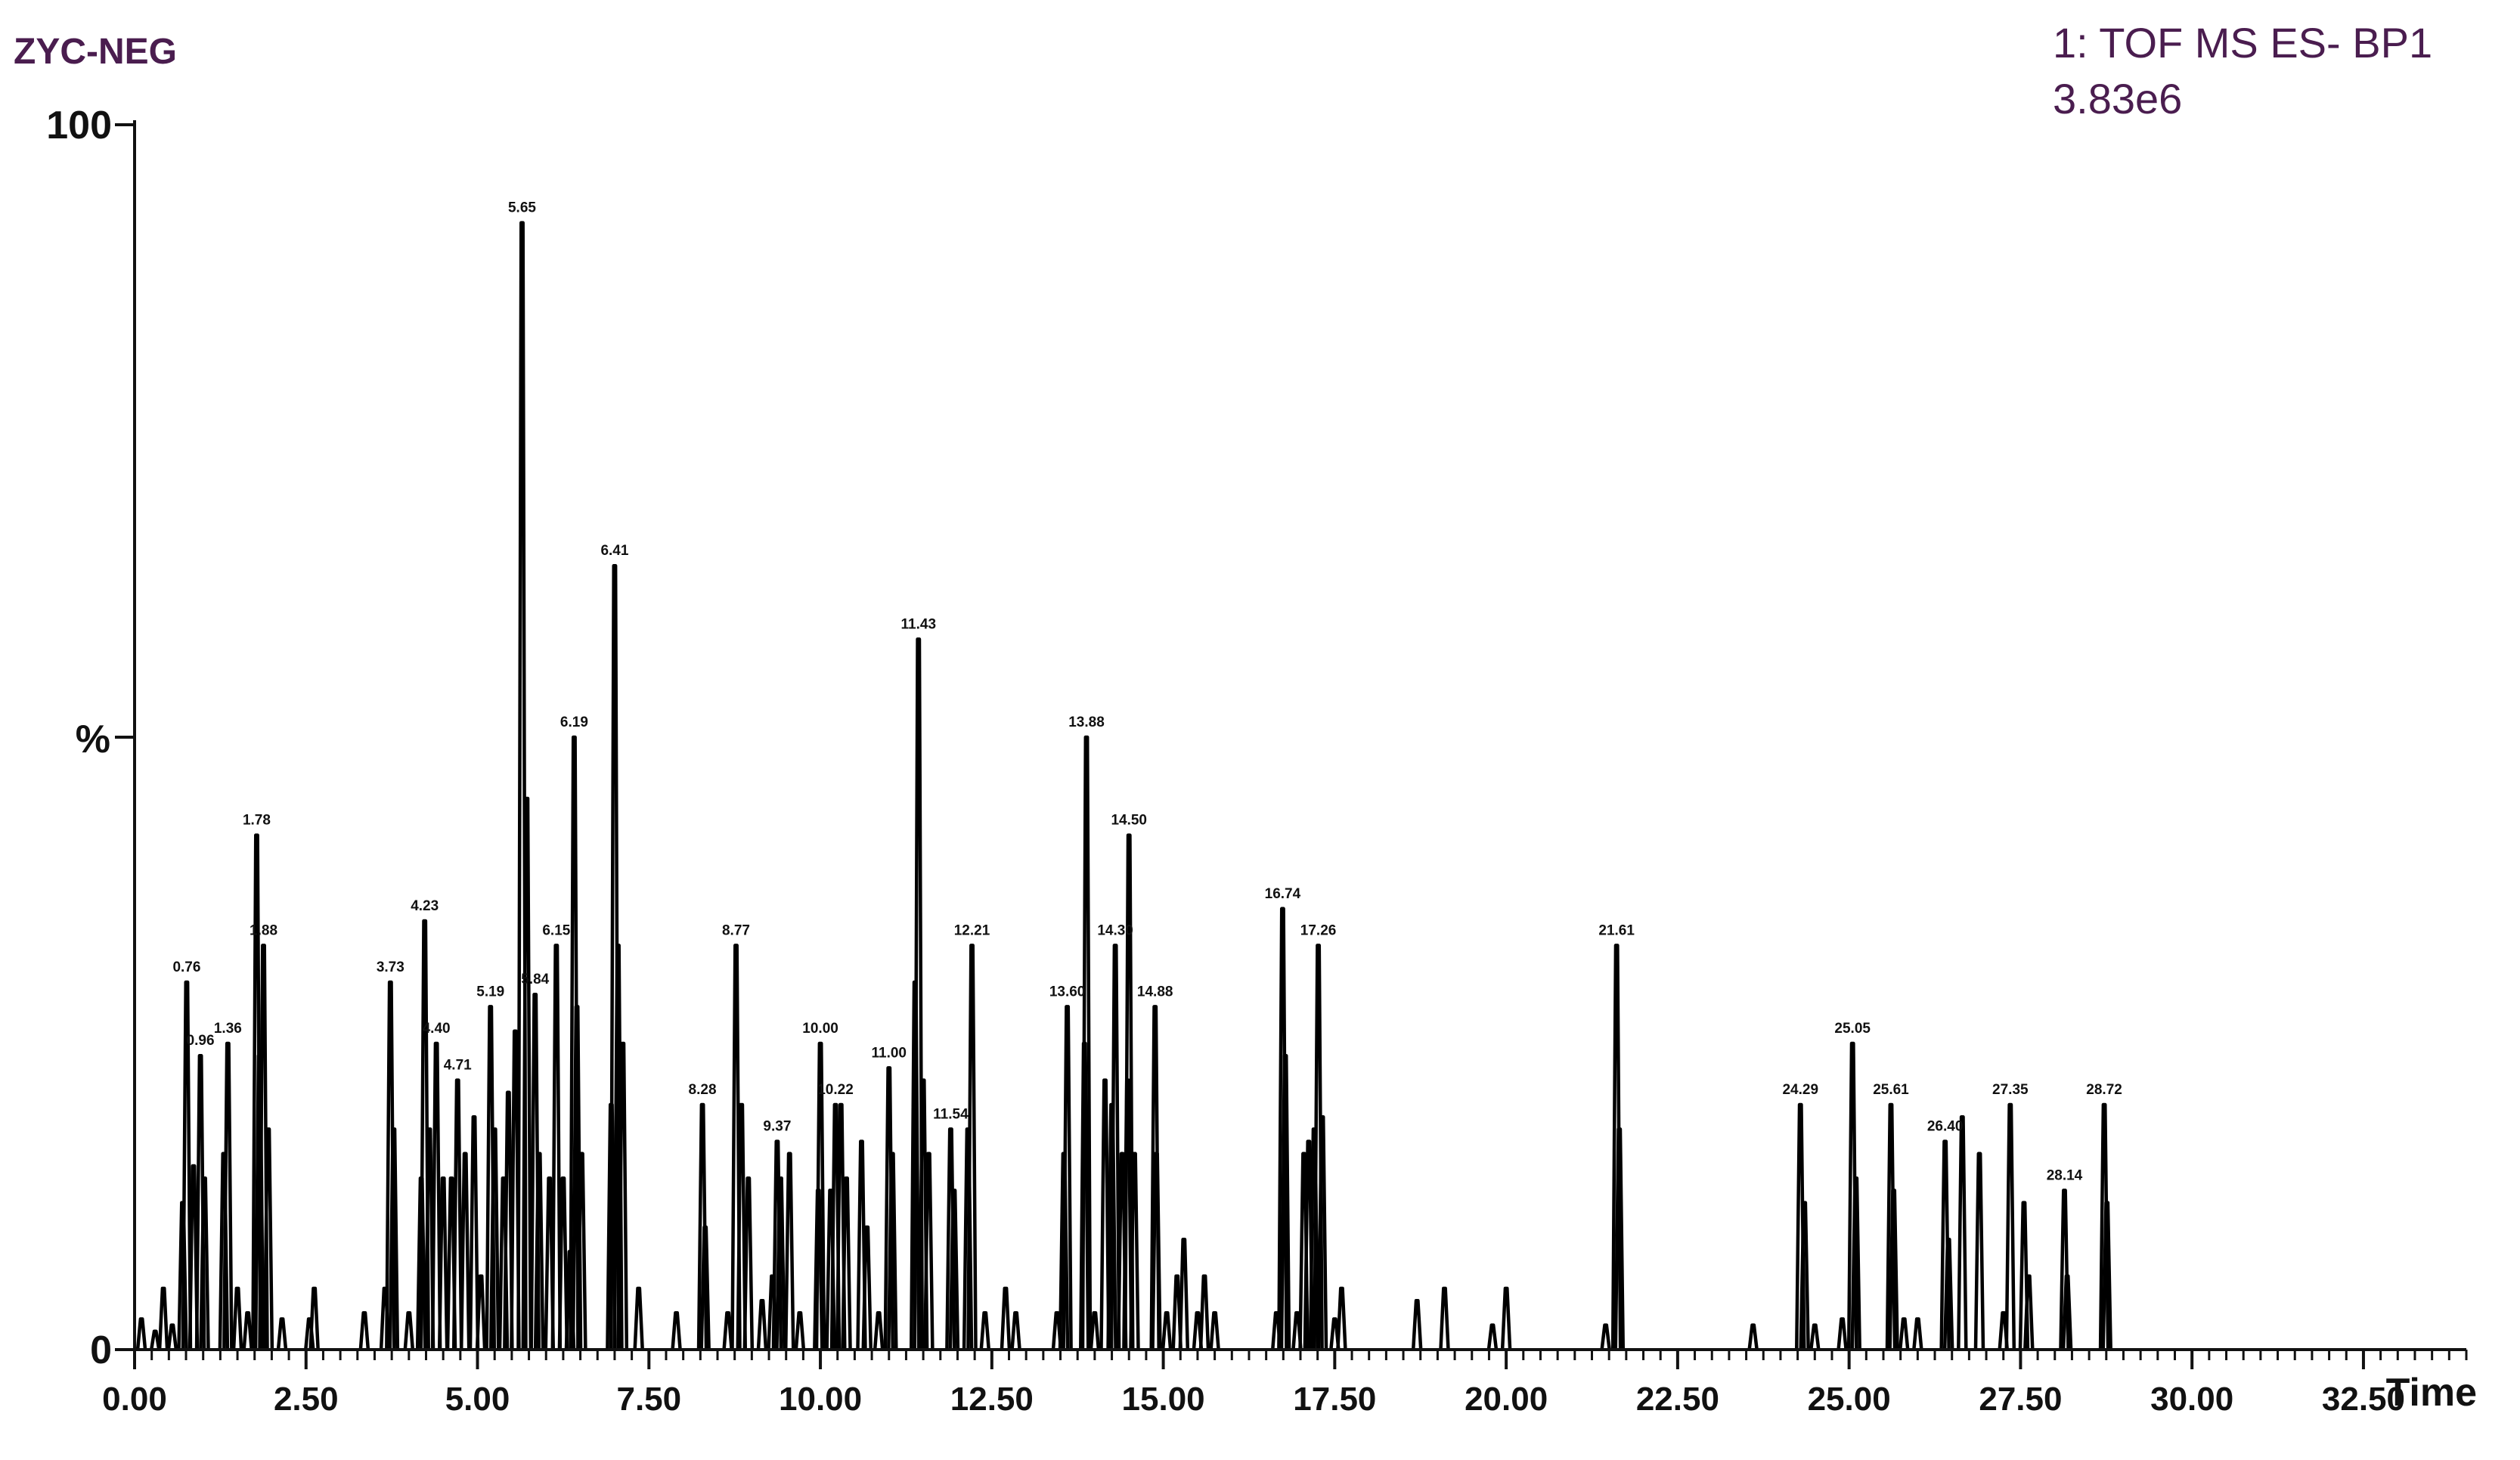 The width and height of the screenshot is (2520, 1460). Describe the element at coordinates (1155, 992) in the screenshot. I see `peak-label: 14.88` at that location.